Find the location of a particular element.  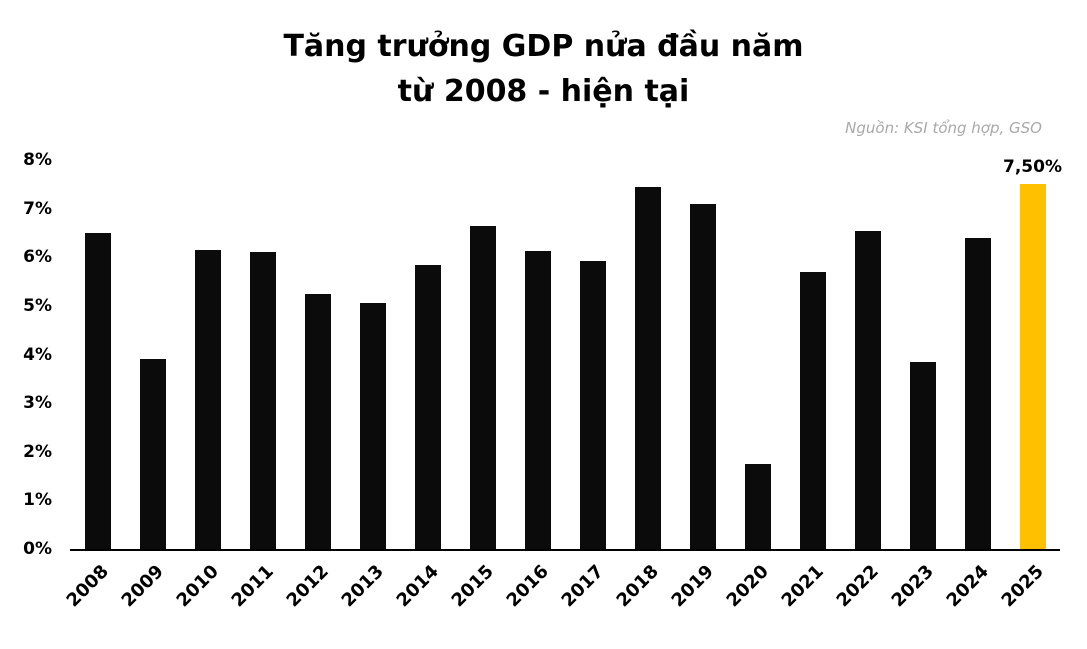

bar-slot-2018: 2018 is located at coordinates (643, 385).